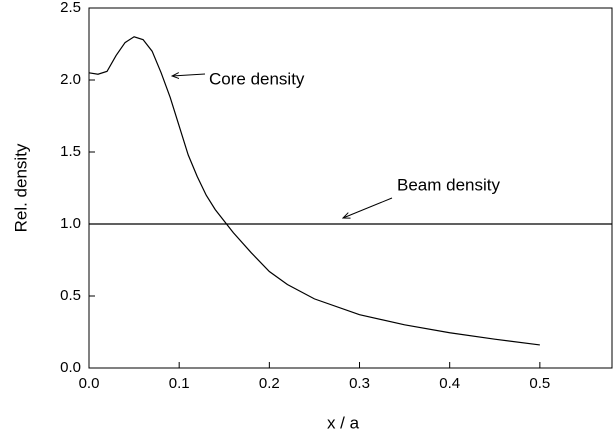 This screenshot has width=614, height=439. What do you see at coordinates (539, 383) in the screenshot?
I see `x-tick-label: 0.5` at bounding box center [539, 383].